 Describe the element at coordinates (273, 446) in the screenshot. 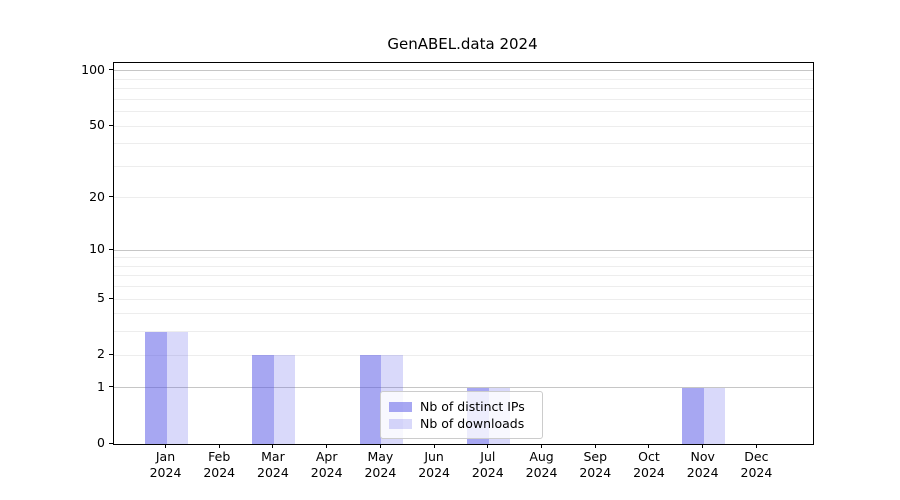

I see `x-tick-mar` at that location.